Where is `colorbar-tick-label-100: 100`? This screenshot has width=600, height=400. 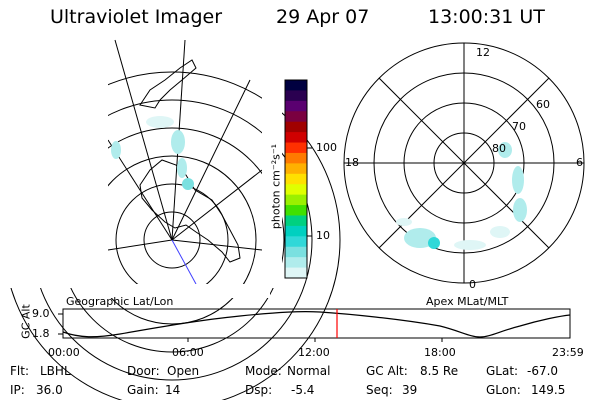
colorbar-tick-label-100: 100 is located at coordinates (326, 147).